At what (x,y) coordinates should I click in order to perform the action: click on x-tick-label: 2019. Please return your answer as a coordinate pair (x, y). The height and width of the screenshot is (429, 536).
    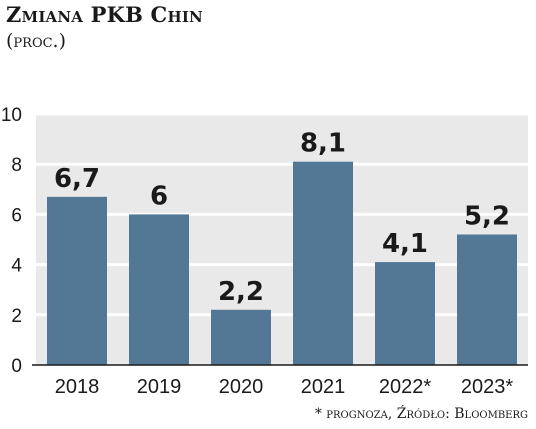
    Looking at the image, I should click on (159, 387).